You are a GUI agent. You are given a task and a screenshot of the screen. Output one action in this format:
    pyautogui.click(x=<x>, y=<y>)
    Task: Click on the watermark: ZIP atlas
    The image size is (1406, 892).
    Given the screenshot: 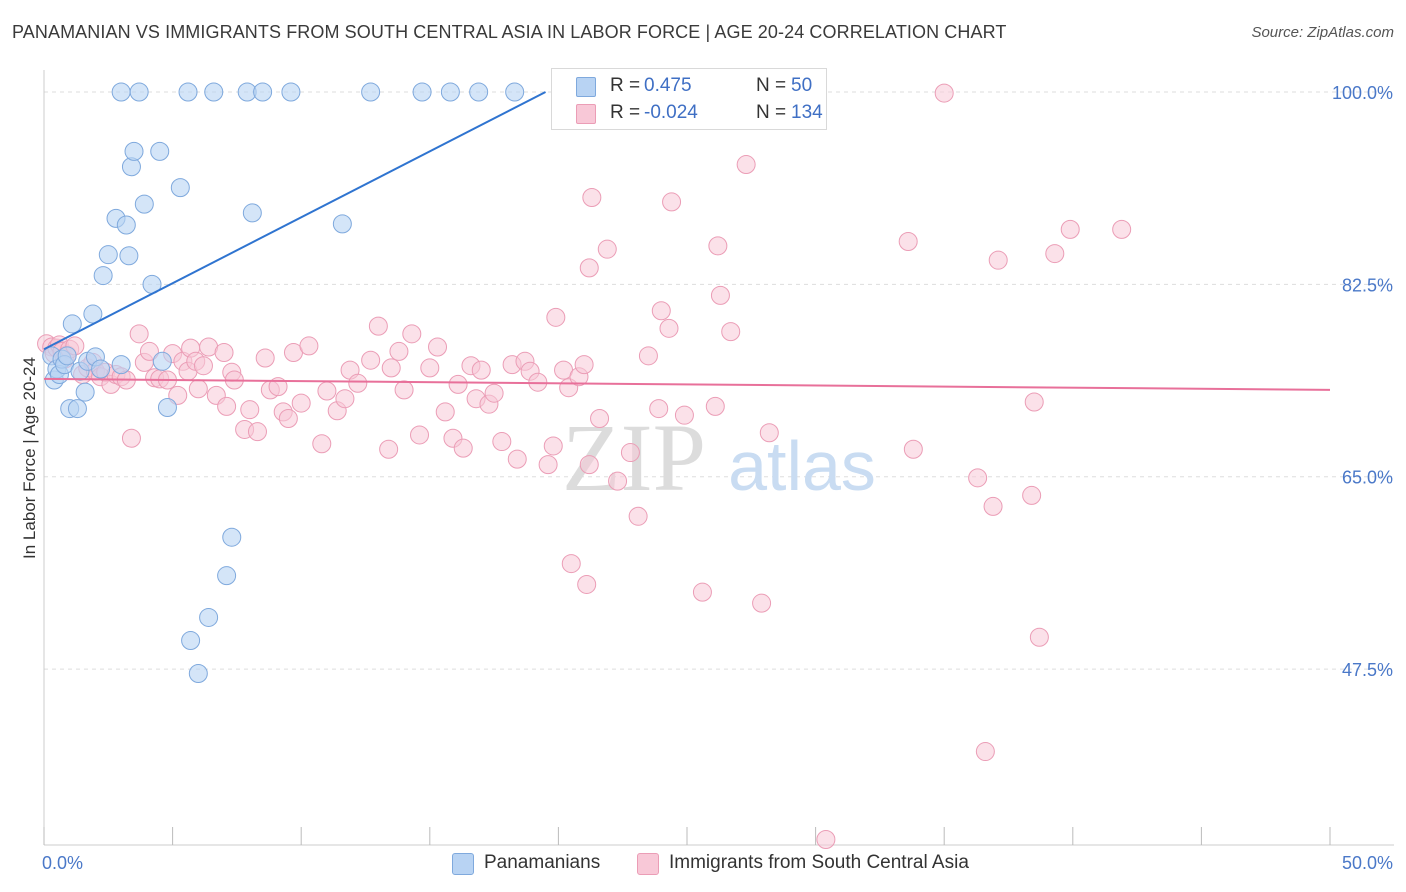 What is the action you would take?
    pyautogui.click(x=719, y=457)
    